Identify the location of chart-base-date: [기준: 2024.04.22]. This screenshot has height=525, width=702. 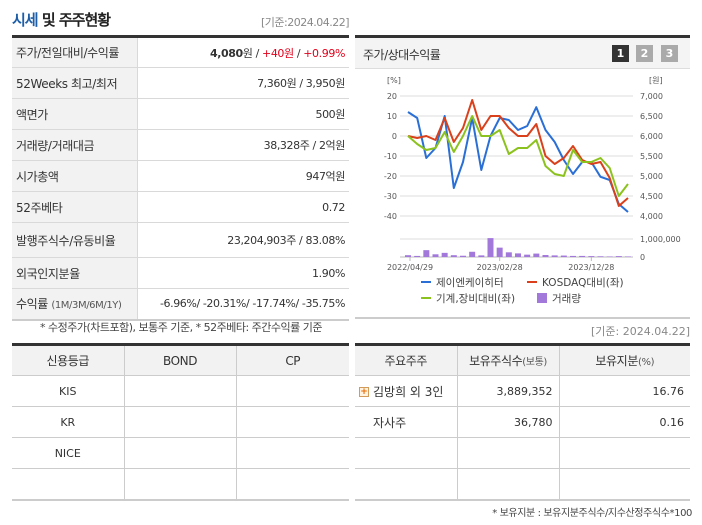
(640, 331).